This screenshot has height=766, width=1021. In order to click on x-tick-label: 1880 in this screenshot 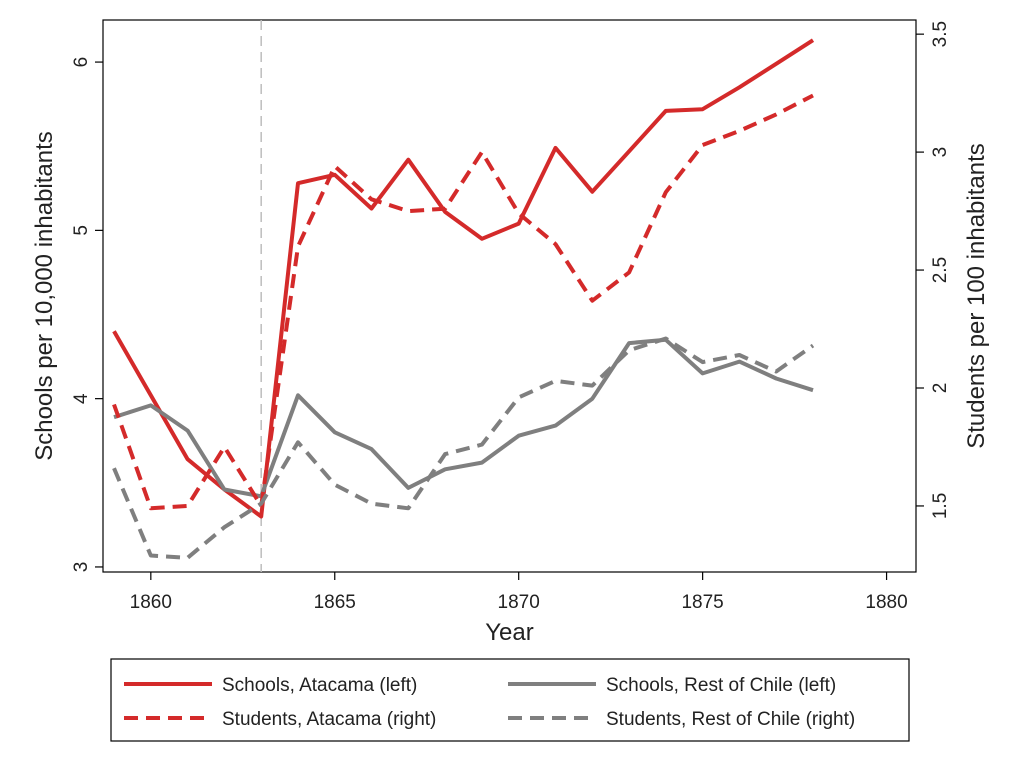, I will do `click(886, 602)`.